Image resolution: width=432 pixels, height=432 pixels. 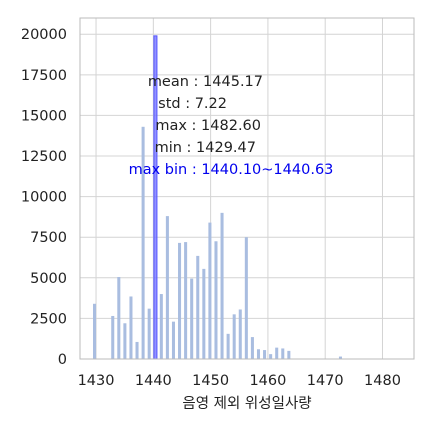 What do you see at coordinates (44, 116) in the screenshot?
I see `y-tick-label: 15000` at bounding box center [44, 116].